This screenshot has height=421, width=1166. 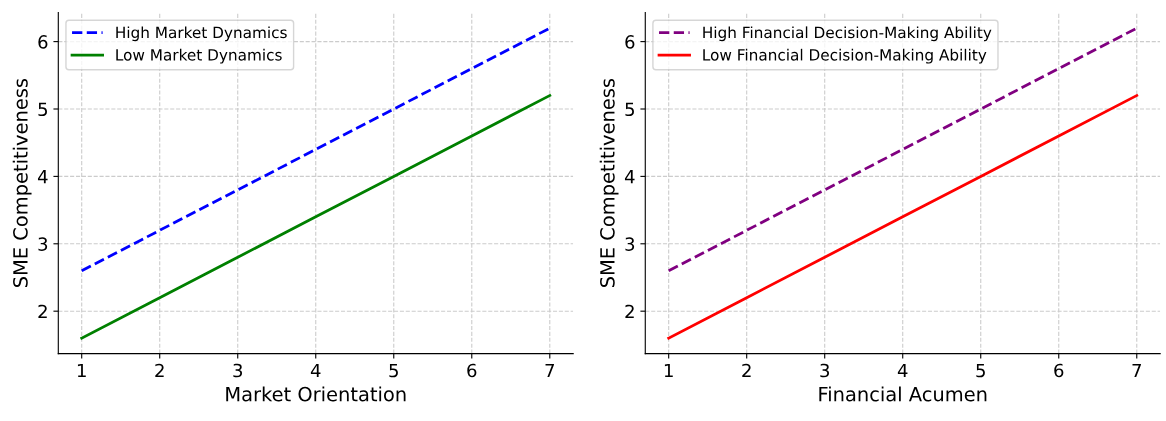 I want to click on legend-label: Low Market Dynamics, so click(x=199, y=56).